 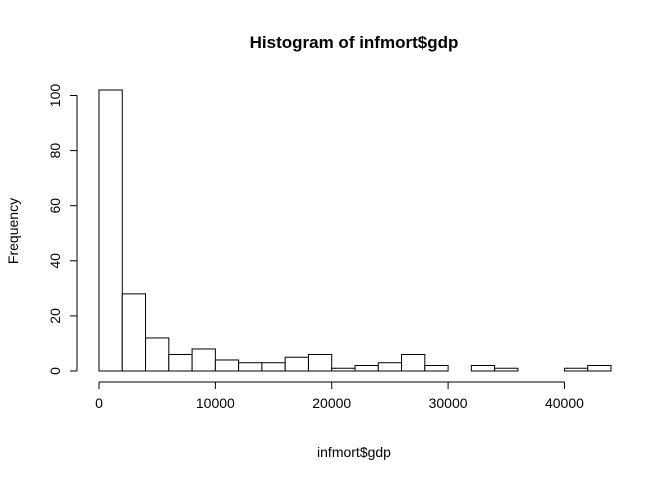 I want to click on y-axis: 0 20 40 60 80 100, so click(x=62, y=229).